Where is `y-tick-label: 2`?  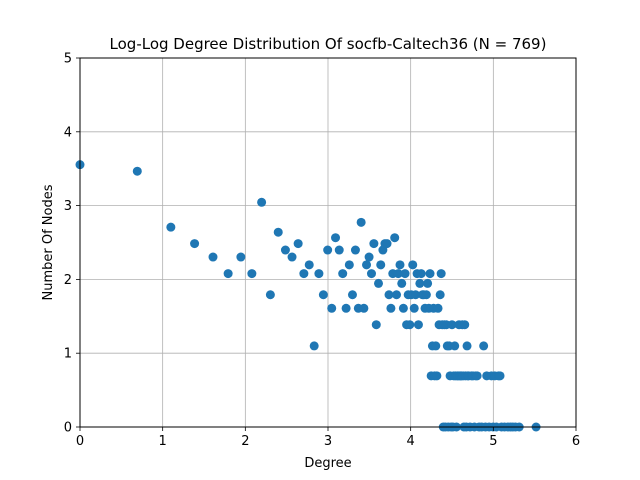
y-tick-label: 2 is located at coordinates (68, 280).